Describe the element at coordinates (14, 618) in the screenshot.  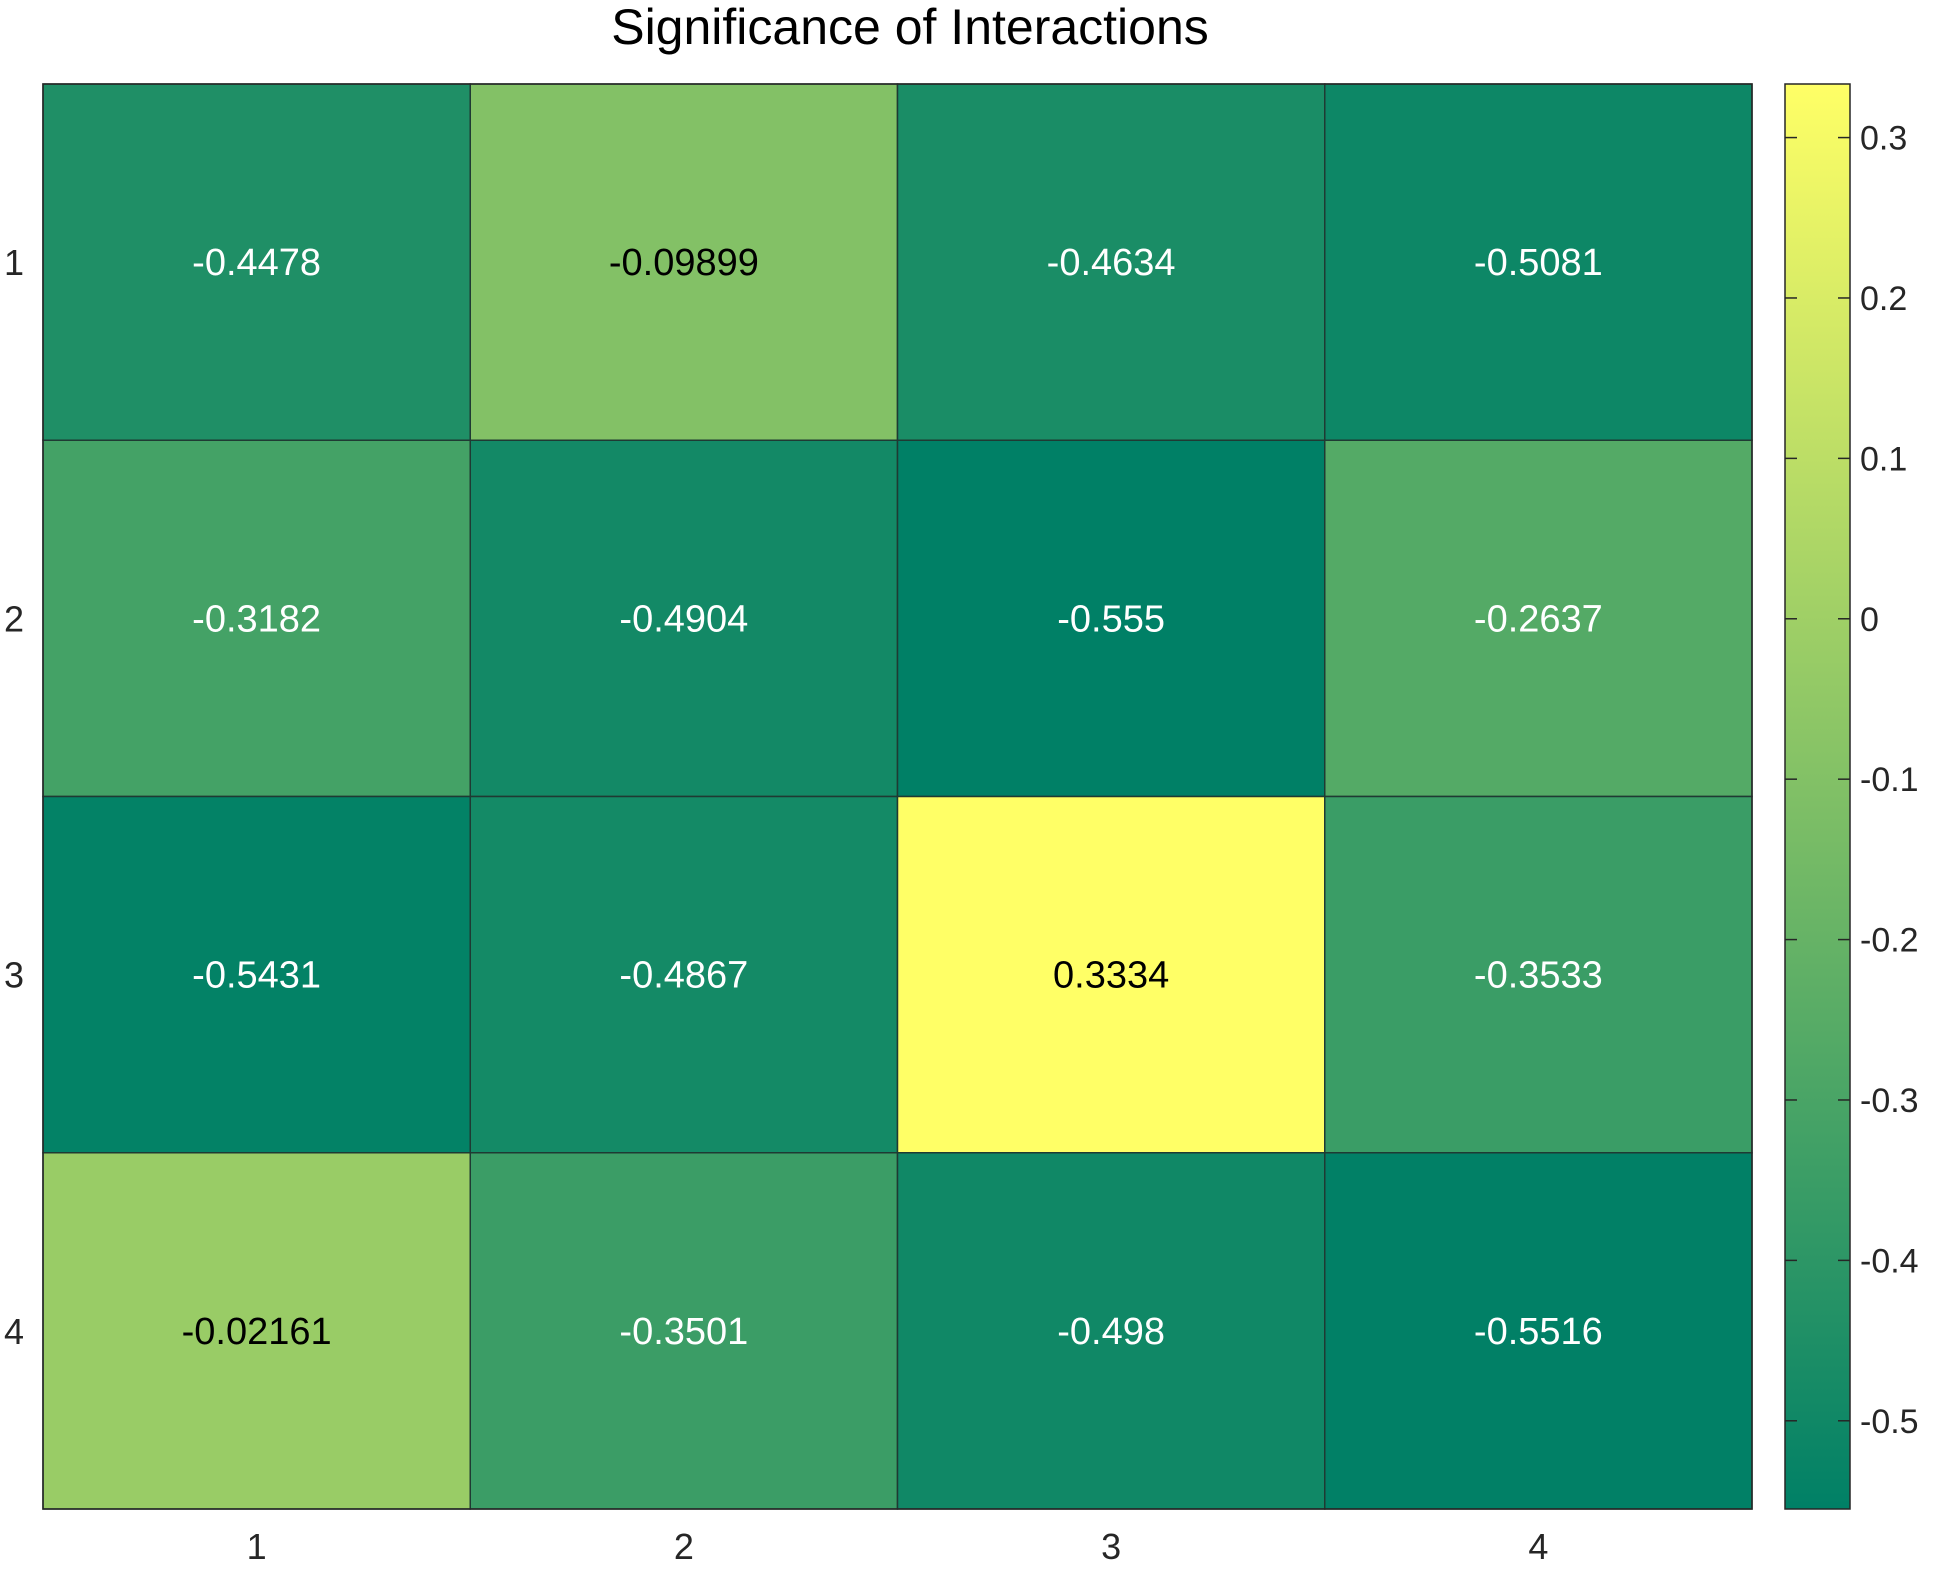
I see `y-tick-label: 2` at that location.